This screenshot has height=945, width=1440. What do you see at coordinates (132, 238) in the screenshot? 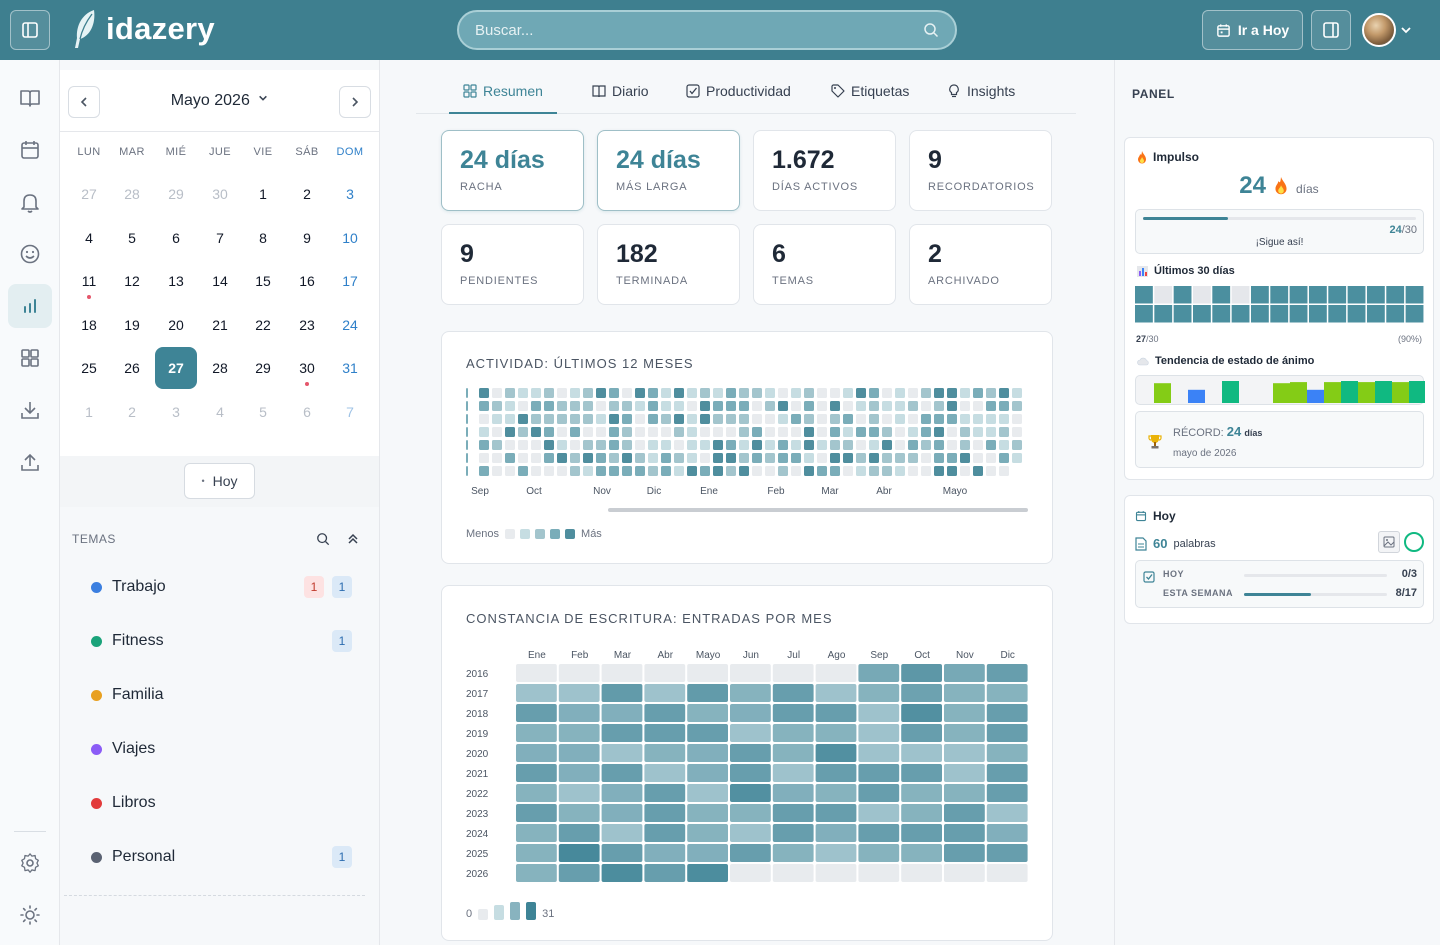
I see `calendar-day: 5` at bounding box center [132, 238].